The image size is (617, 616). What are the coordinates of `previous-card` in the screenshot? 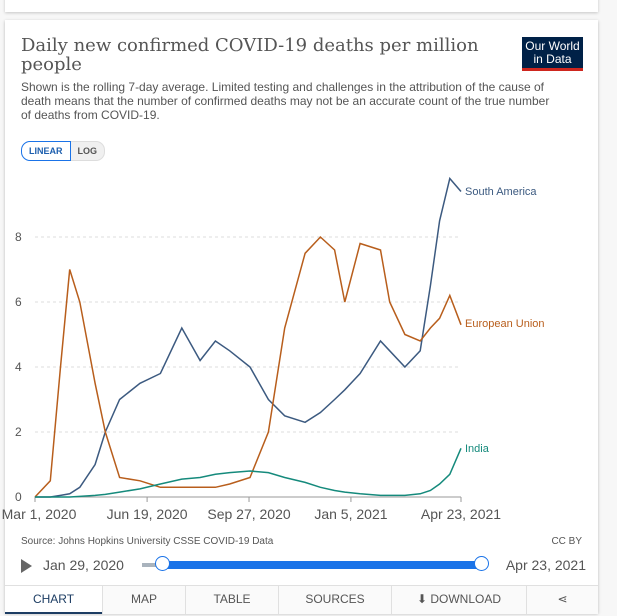 It's located at (301, 6).